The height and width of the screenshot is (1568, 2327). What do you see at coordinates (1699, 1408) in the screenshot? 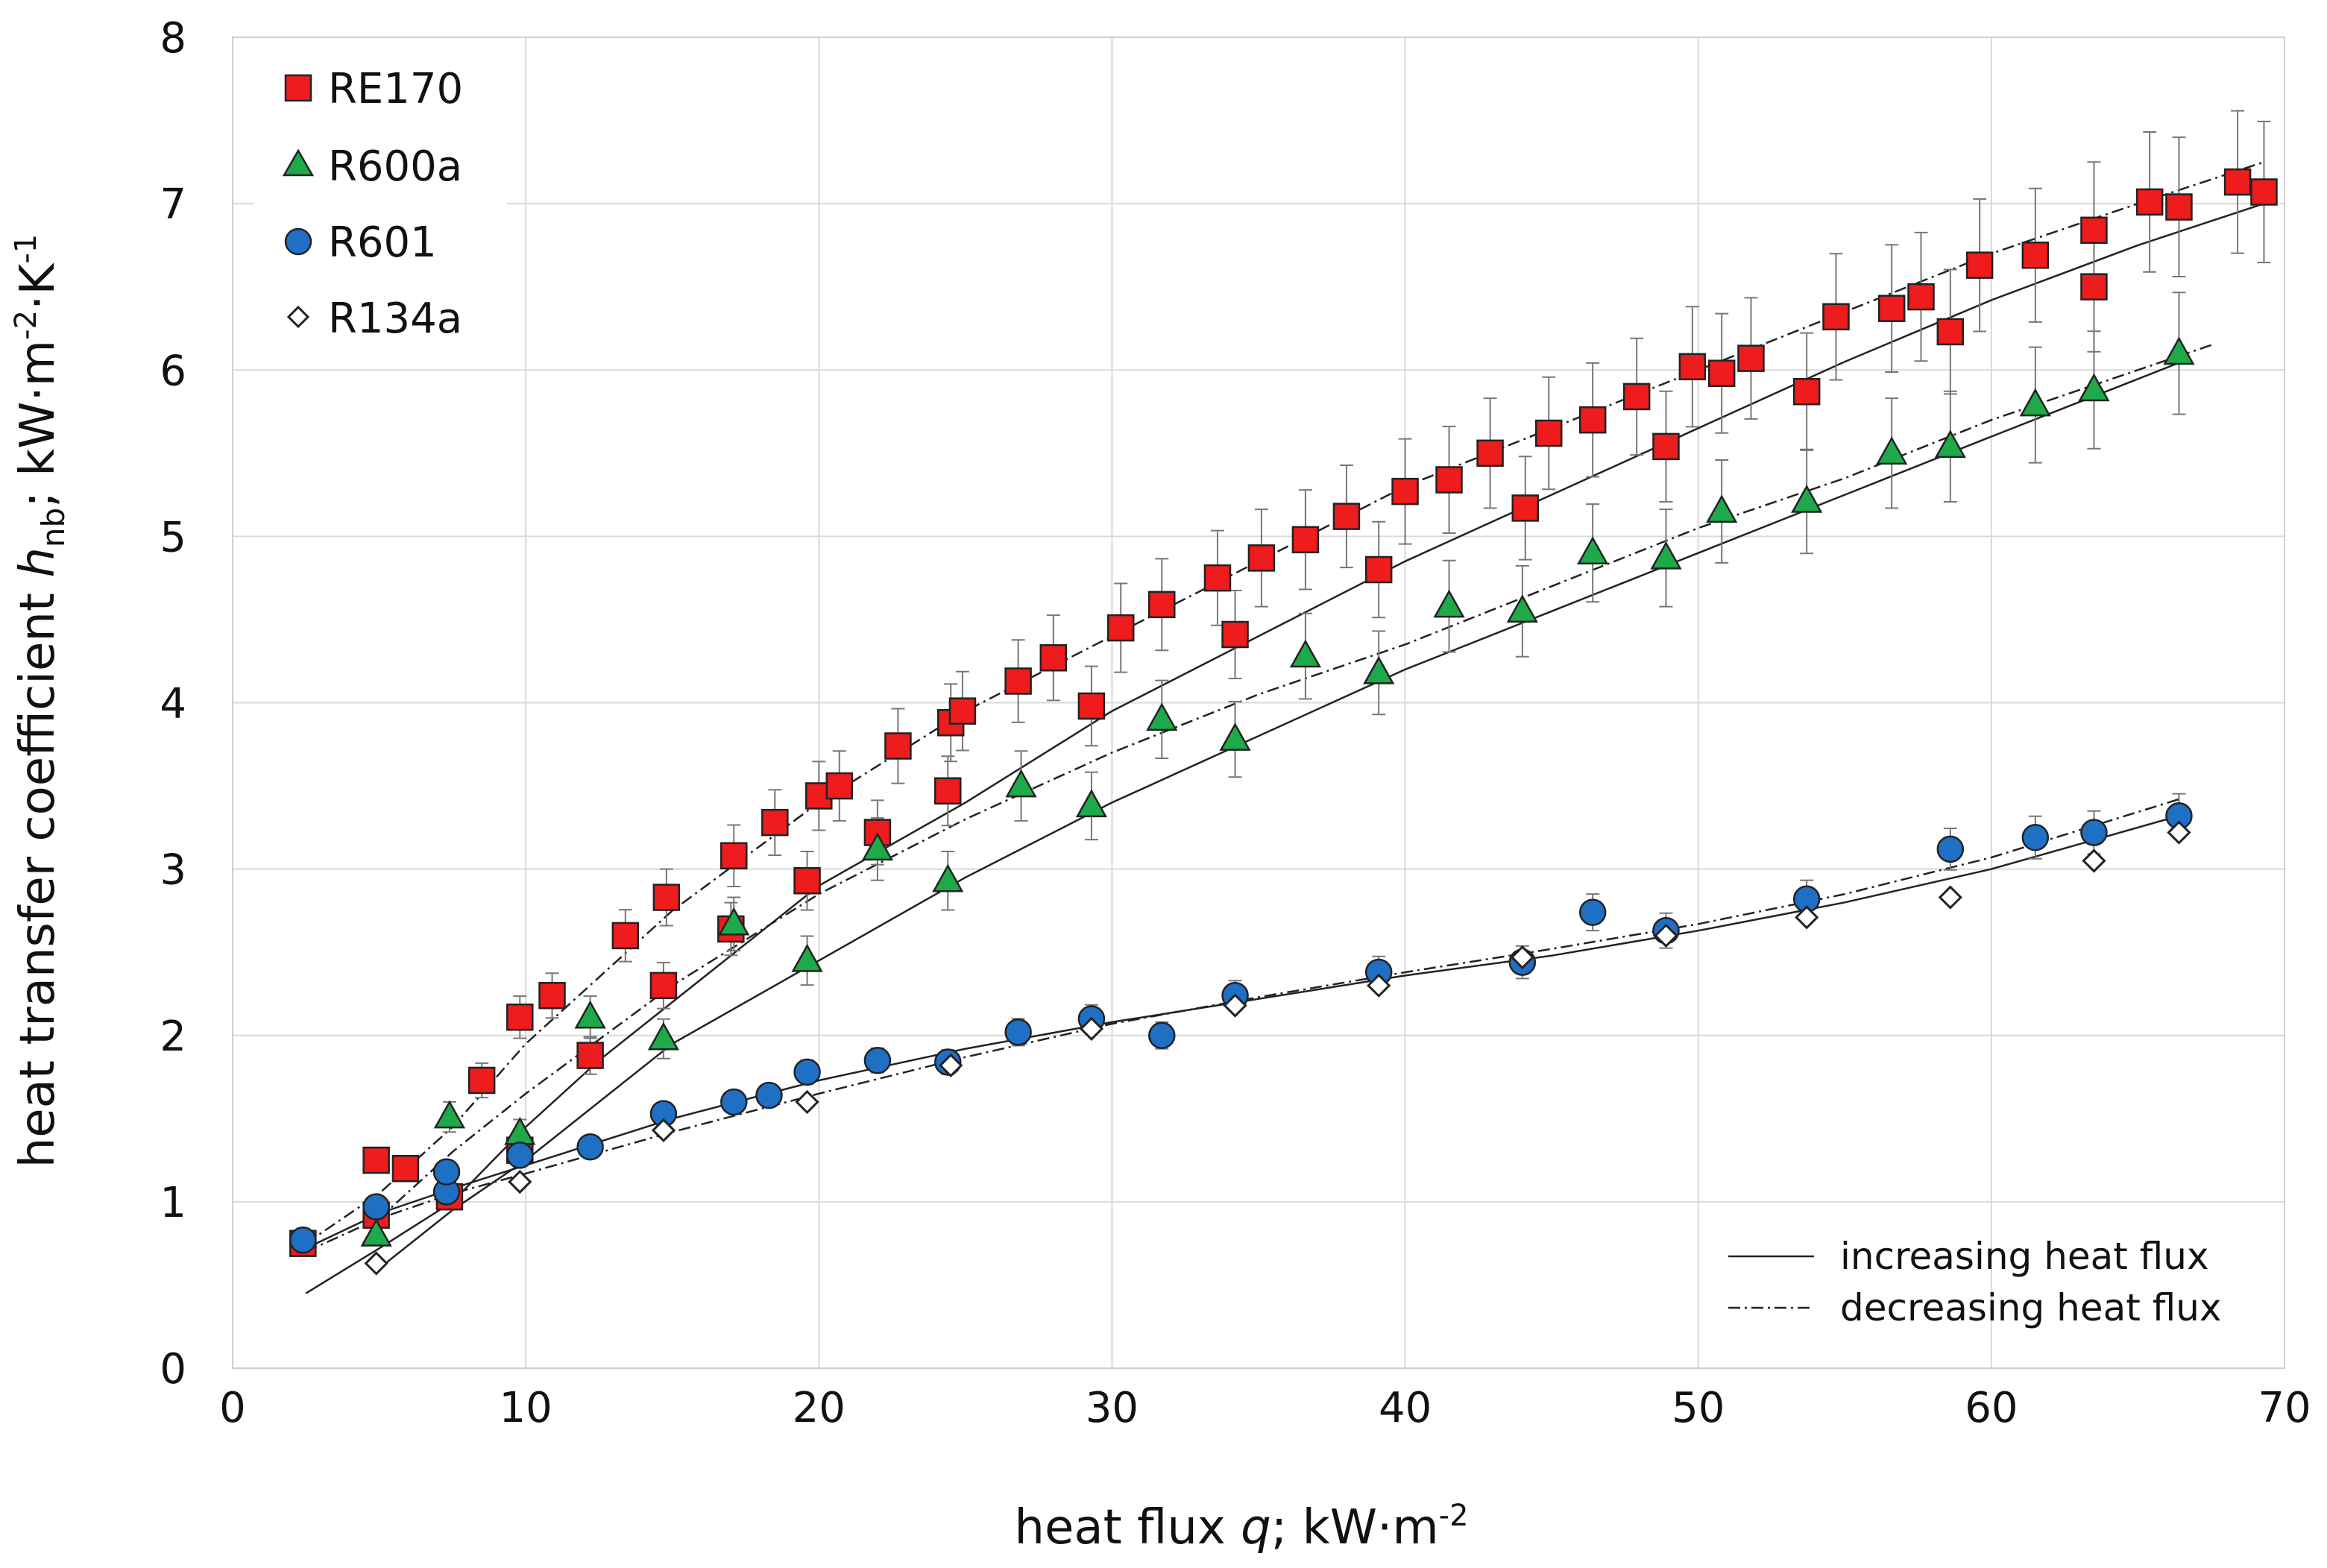
I see `x-tick-50: 50` at bounding box center [1699, 1408].